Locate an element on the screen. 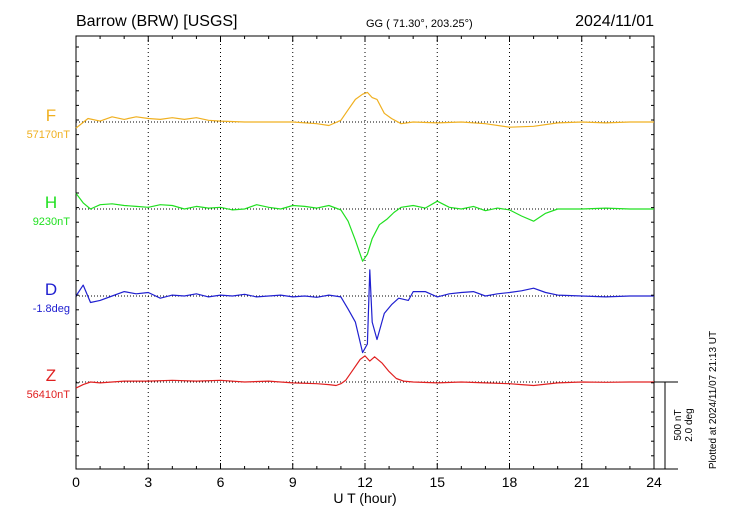  baseline-value-d: -1.8deg is located at coordinates (51, 309).